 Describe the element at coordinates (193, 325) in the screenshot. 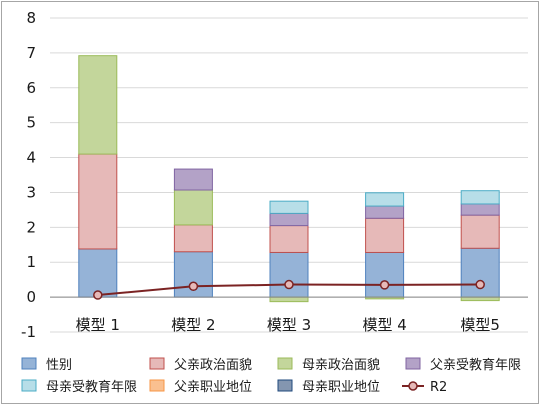

I see `x-category-label: 模型 2` at that location.